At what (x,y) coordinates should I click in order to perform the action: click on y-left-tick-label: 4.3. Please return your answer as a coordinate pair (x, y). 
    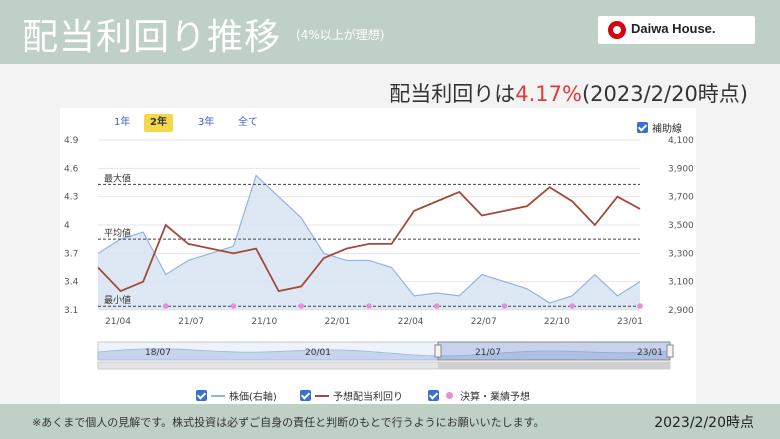
    Looking at the image, I should click on (71, 198).